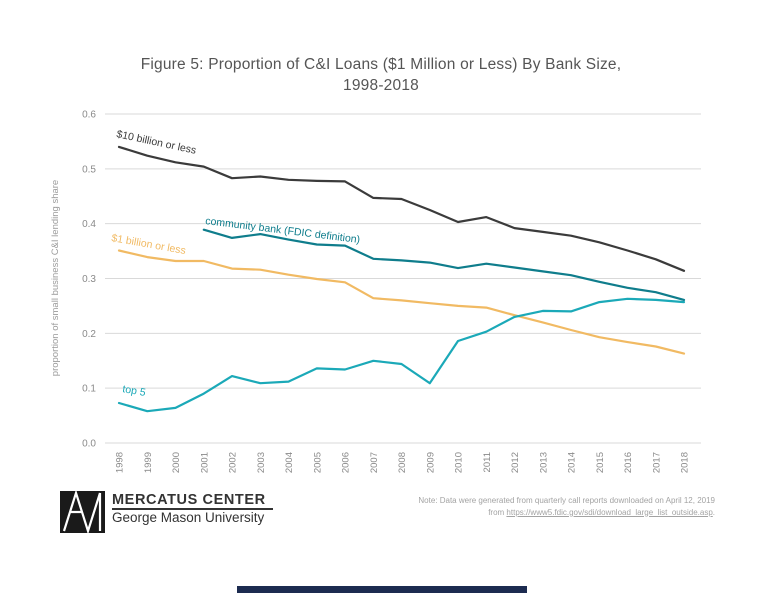 The height and width of the screenshot is (593, 768). Describe the element at coordinates (89, 389) in the screenshot. I see `y-tick-label: 0.1` at that location.